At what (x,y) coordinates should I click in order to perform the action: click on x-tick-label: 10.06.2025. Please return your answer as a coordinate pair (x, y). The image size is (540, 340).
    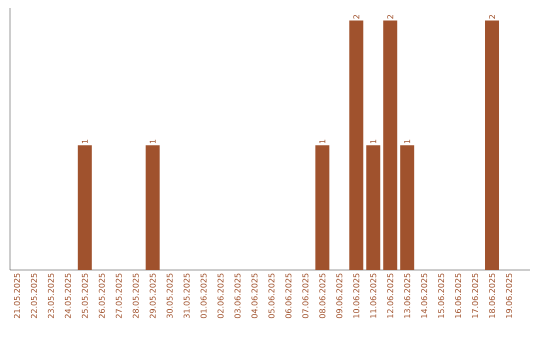
    Looking at the image, I should click on (356, 296).